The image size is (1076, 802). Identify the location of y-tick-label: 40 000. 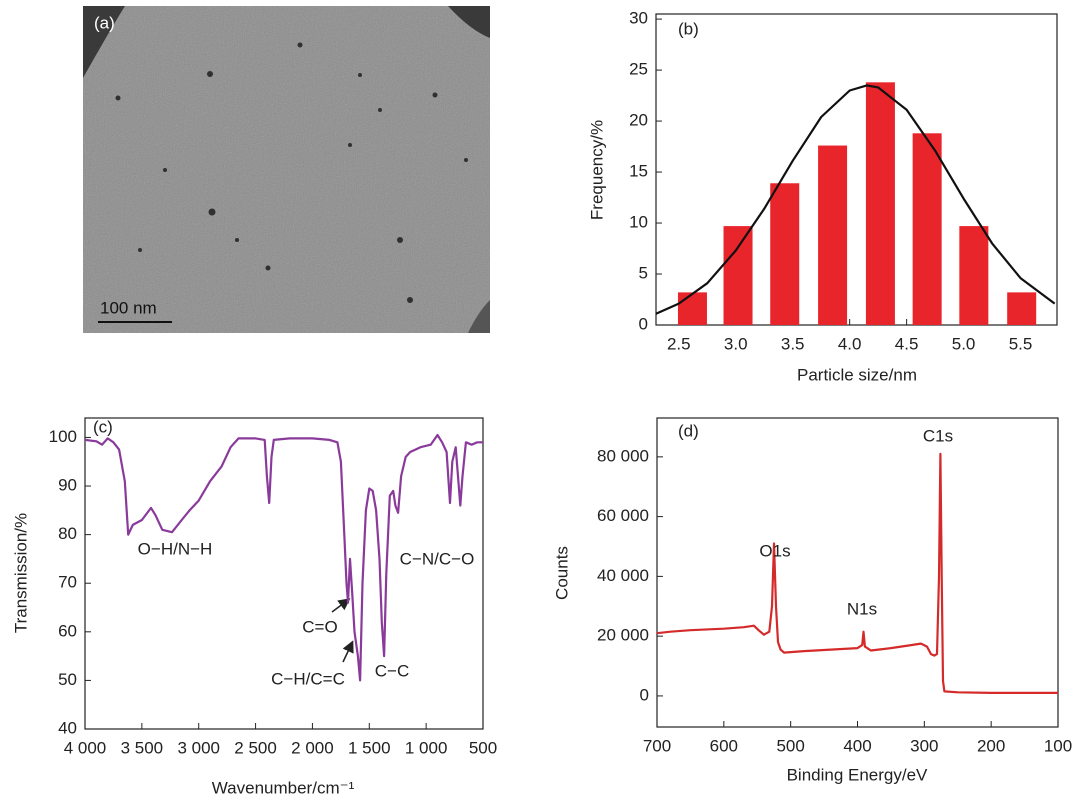
(623, 575).